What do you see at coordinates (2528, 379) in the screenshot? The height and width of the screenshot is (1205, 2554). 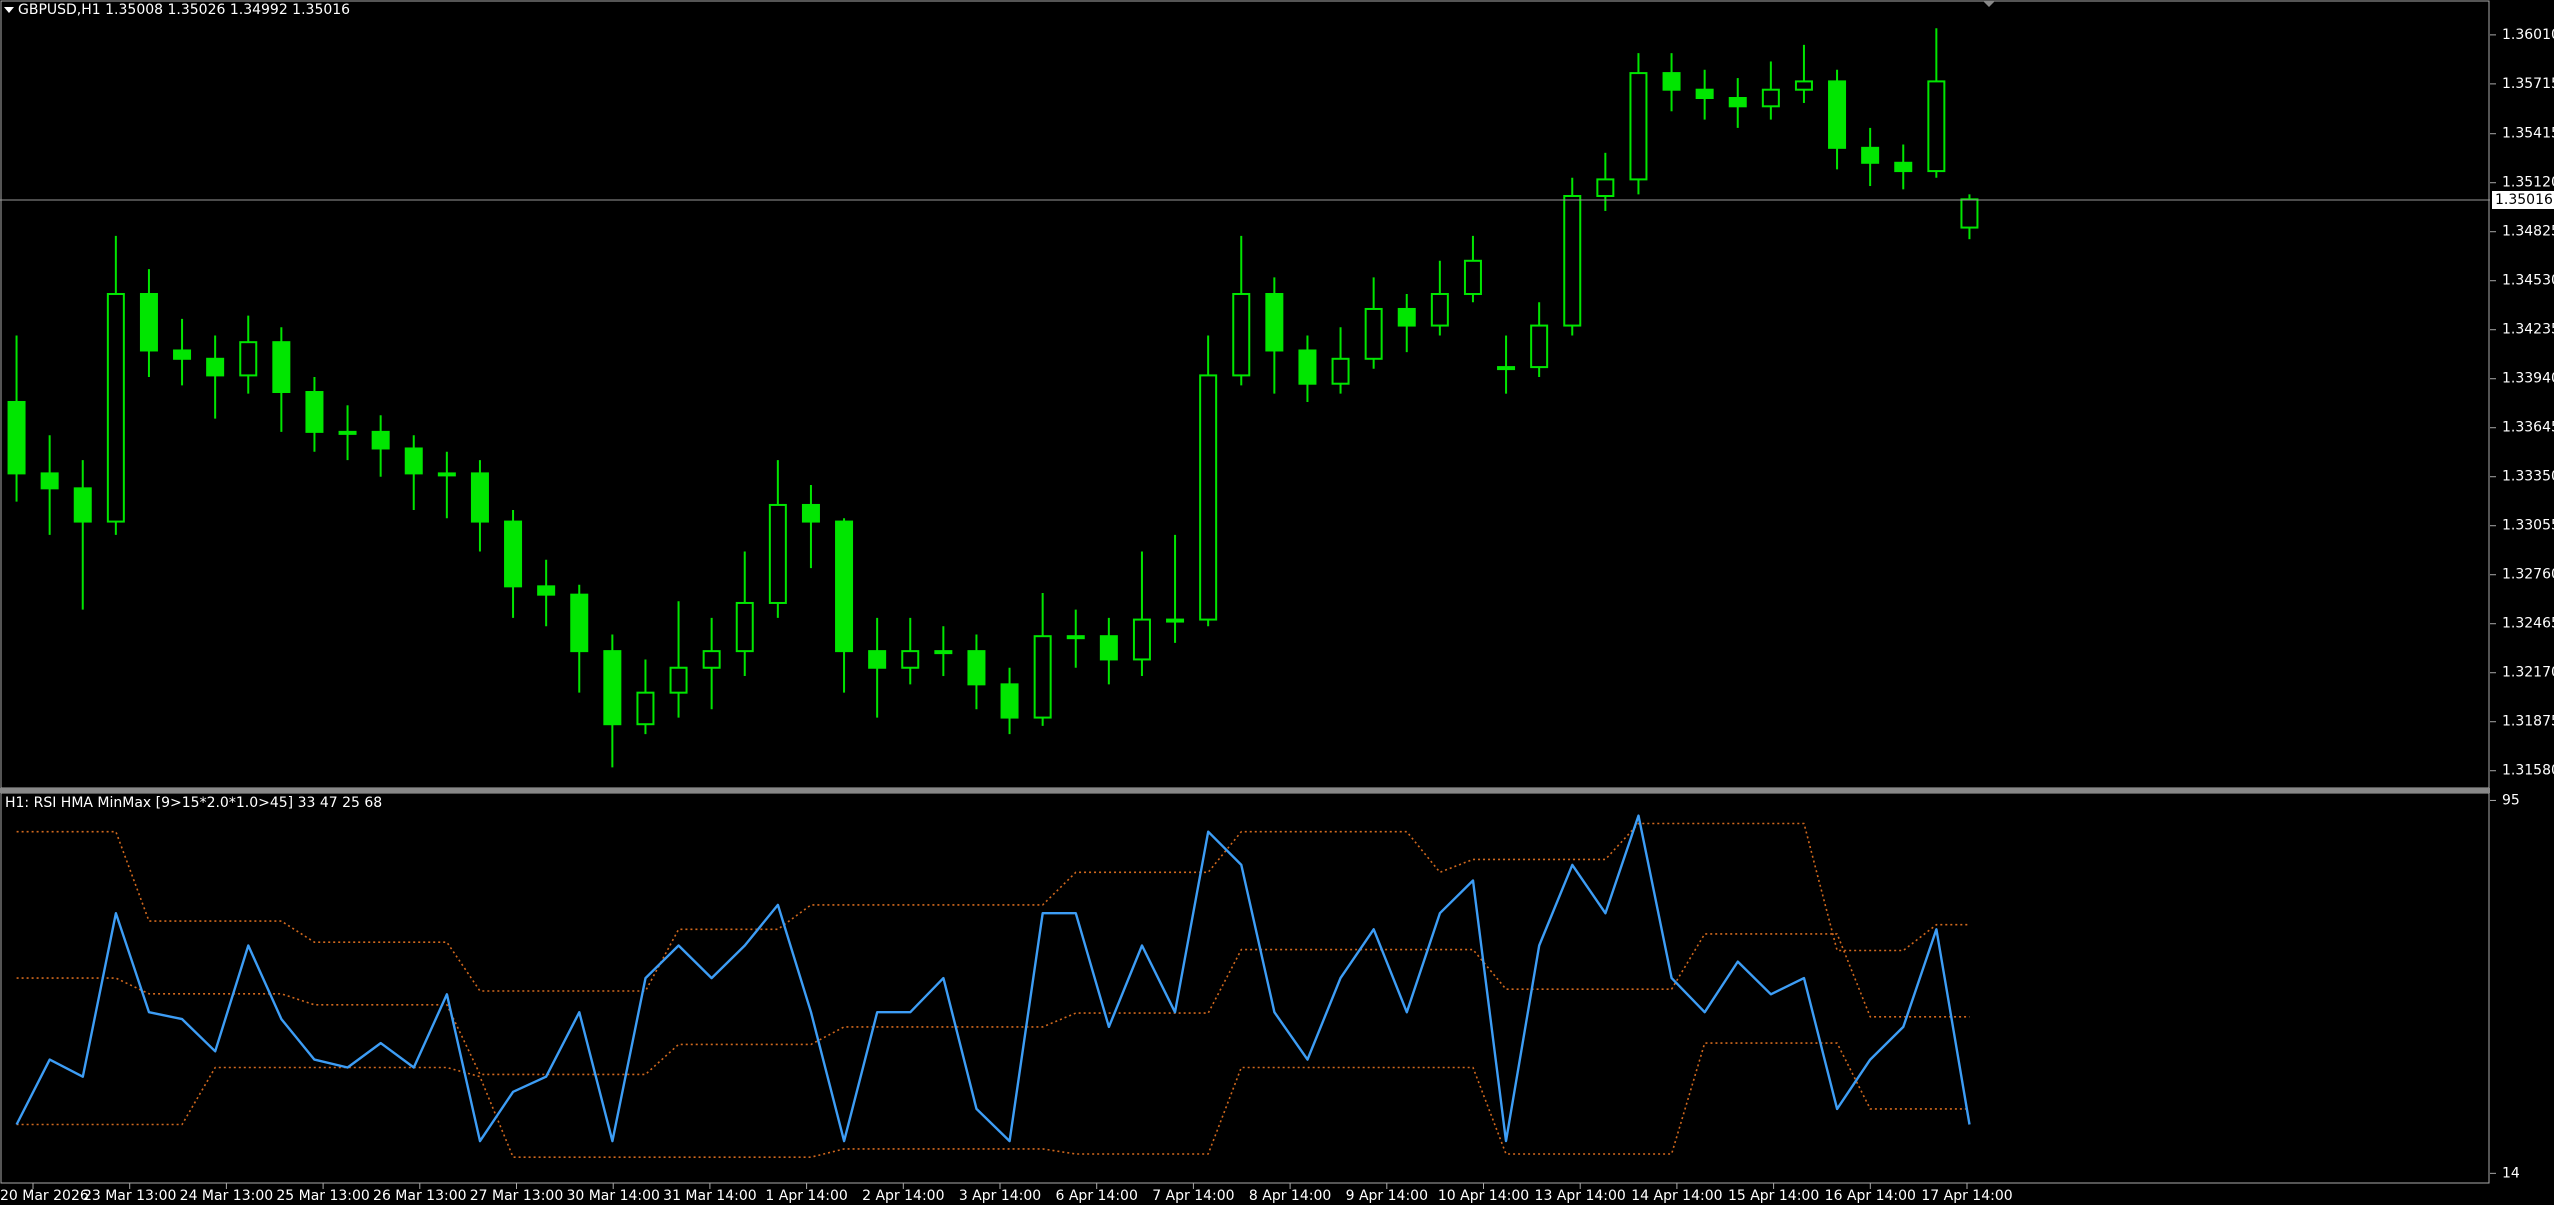 I see `y-tick-label: 1.33940` at bounding box center [2528, 379].